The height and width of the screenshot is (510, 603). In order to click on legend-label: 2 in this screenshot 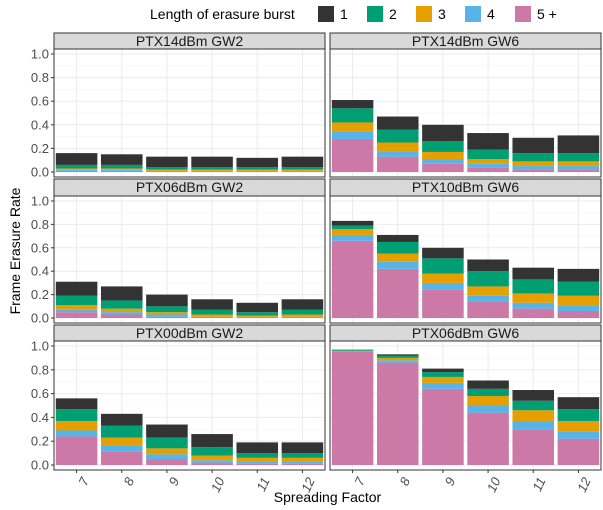, I will do `click(393, 14)`.